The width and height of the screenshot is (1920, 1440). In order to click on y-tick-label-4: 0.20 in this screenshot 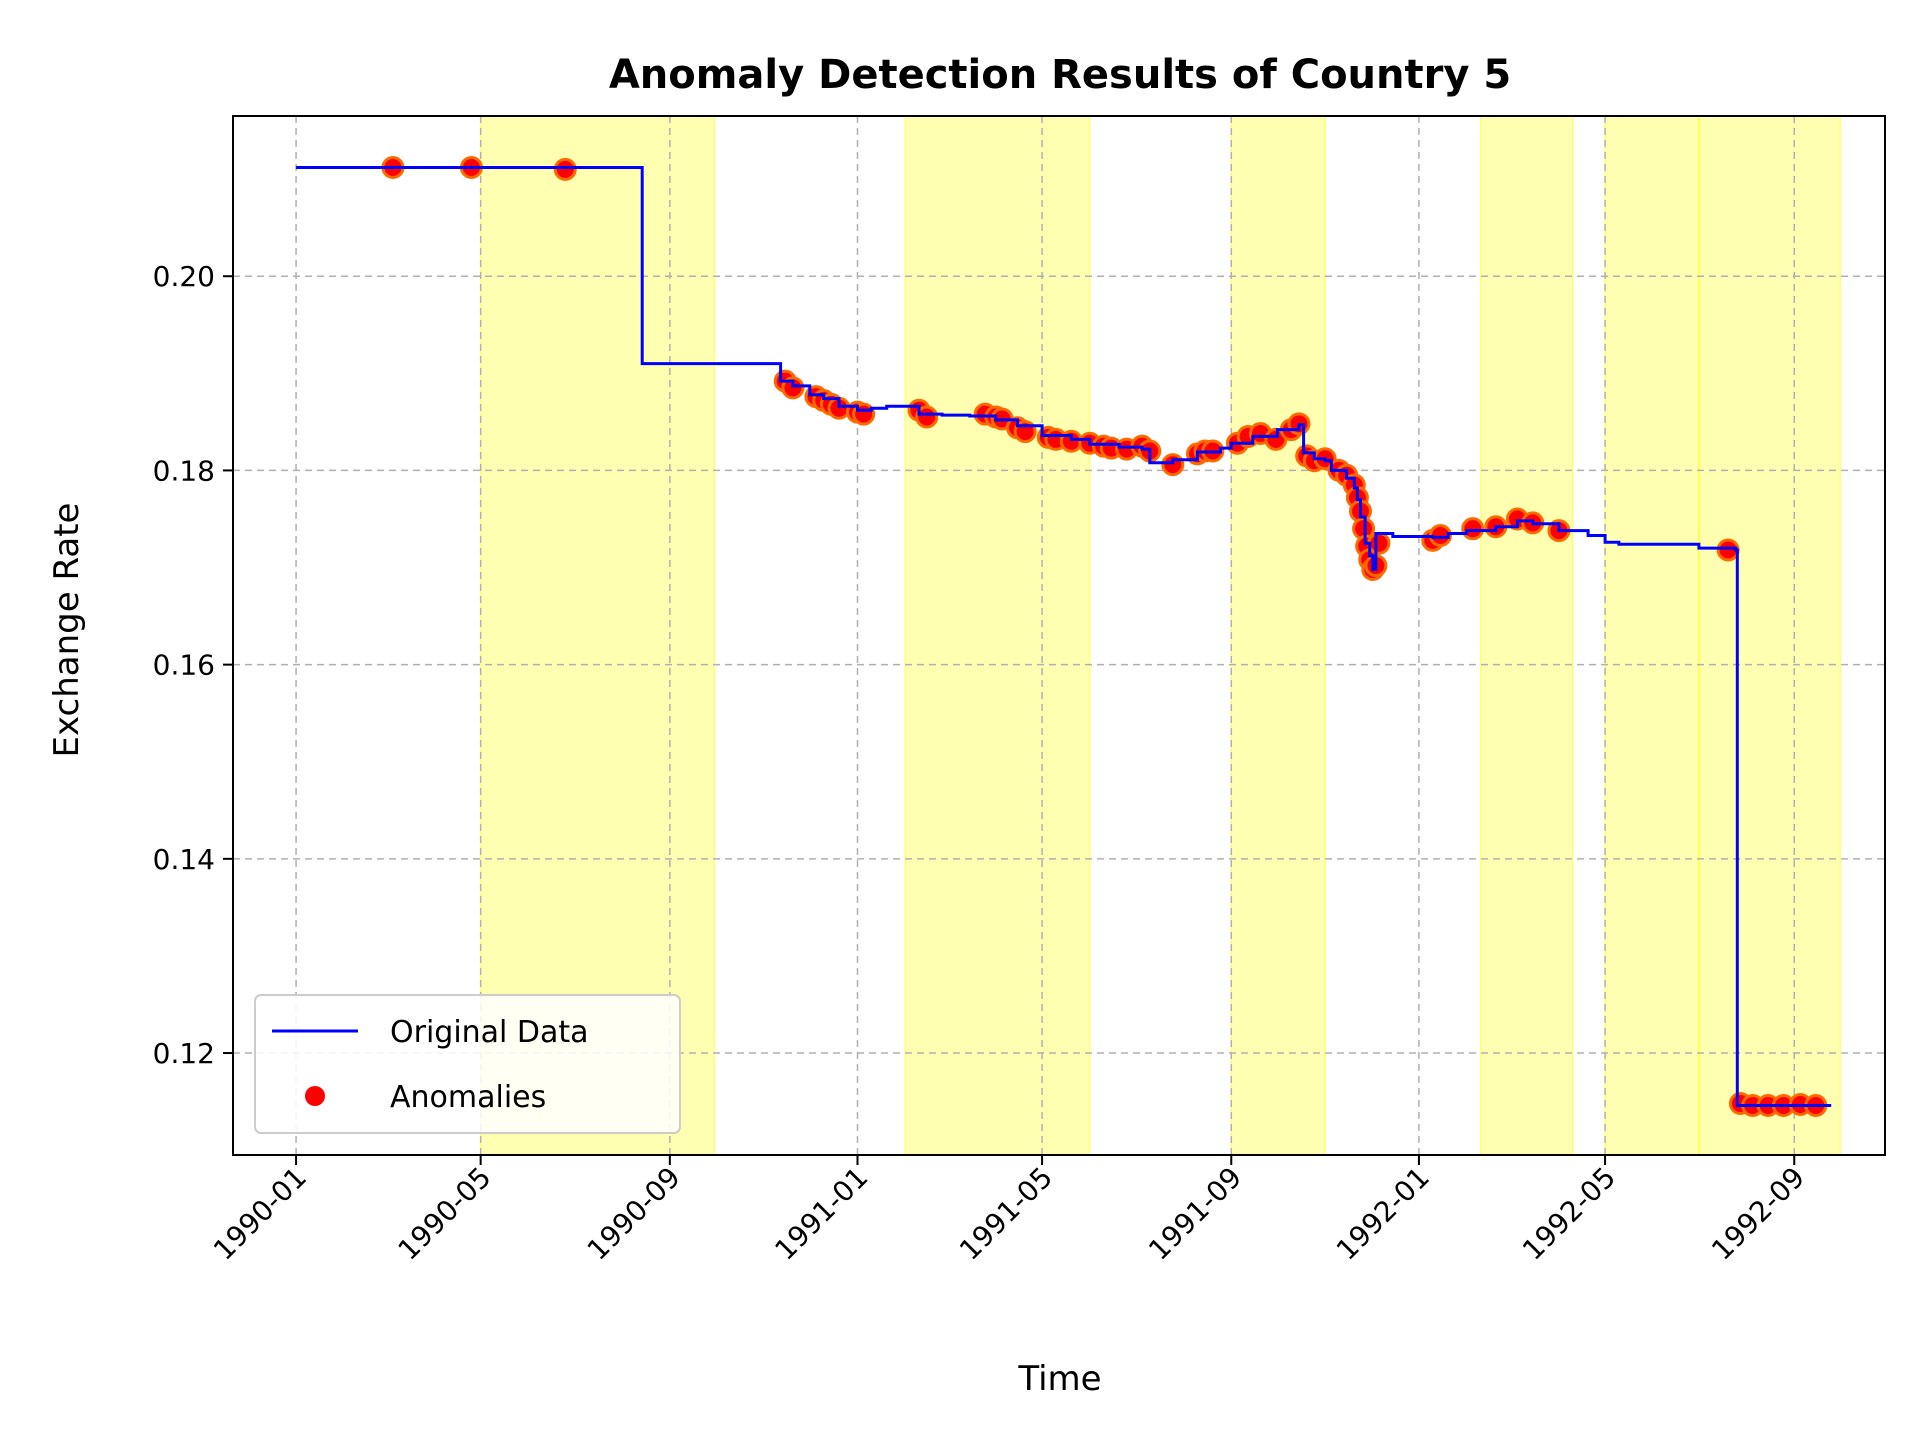, I will do `click(184, 276)`.